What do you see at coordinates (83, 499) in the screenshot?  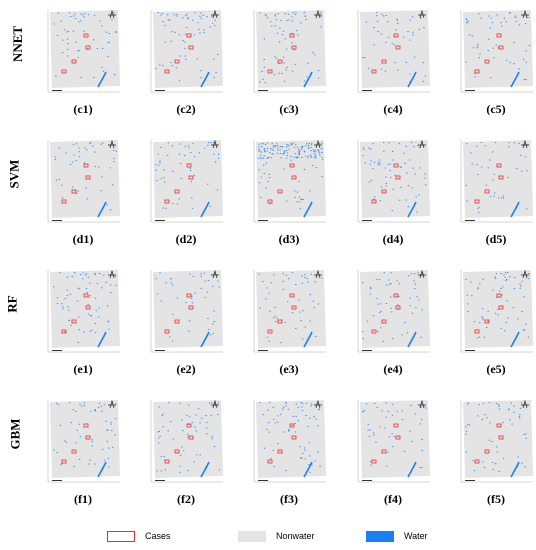 I see `panel-caption: (f1)` at bounding box center [83, 499].